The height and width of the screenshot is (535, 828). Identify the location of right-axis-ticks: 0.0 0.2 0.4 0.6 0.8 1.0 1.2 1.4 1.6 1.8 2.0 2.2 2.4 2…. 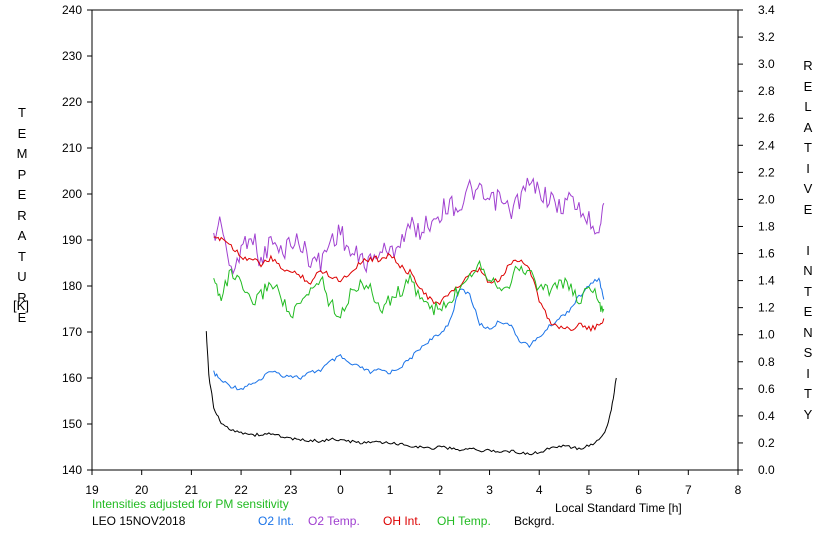
(756, 240).